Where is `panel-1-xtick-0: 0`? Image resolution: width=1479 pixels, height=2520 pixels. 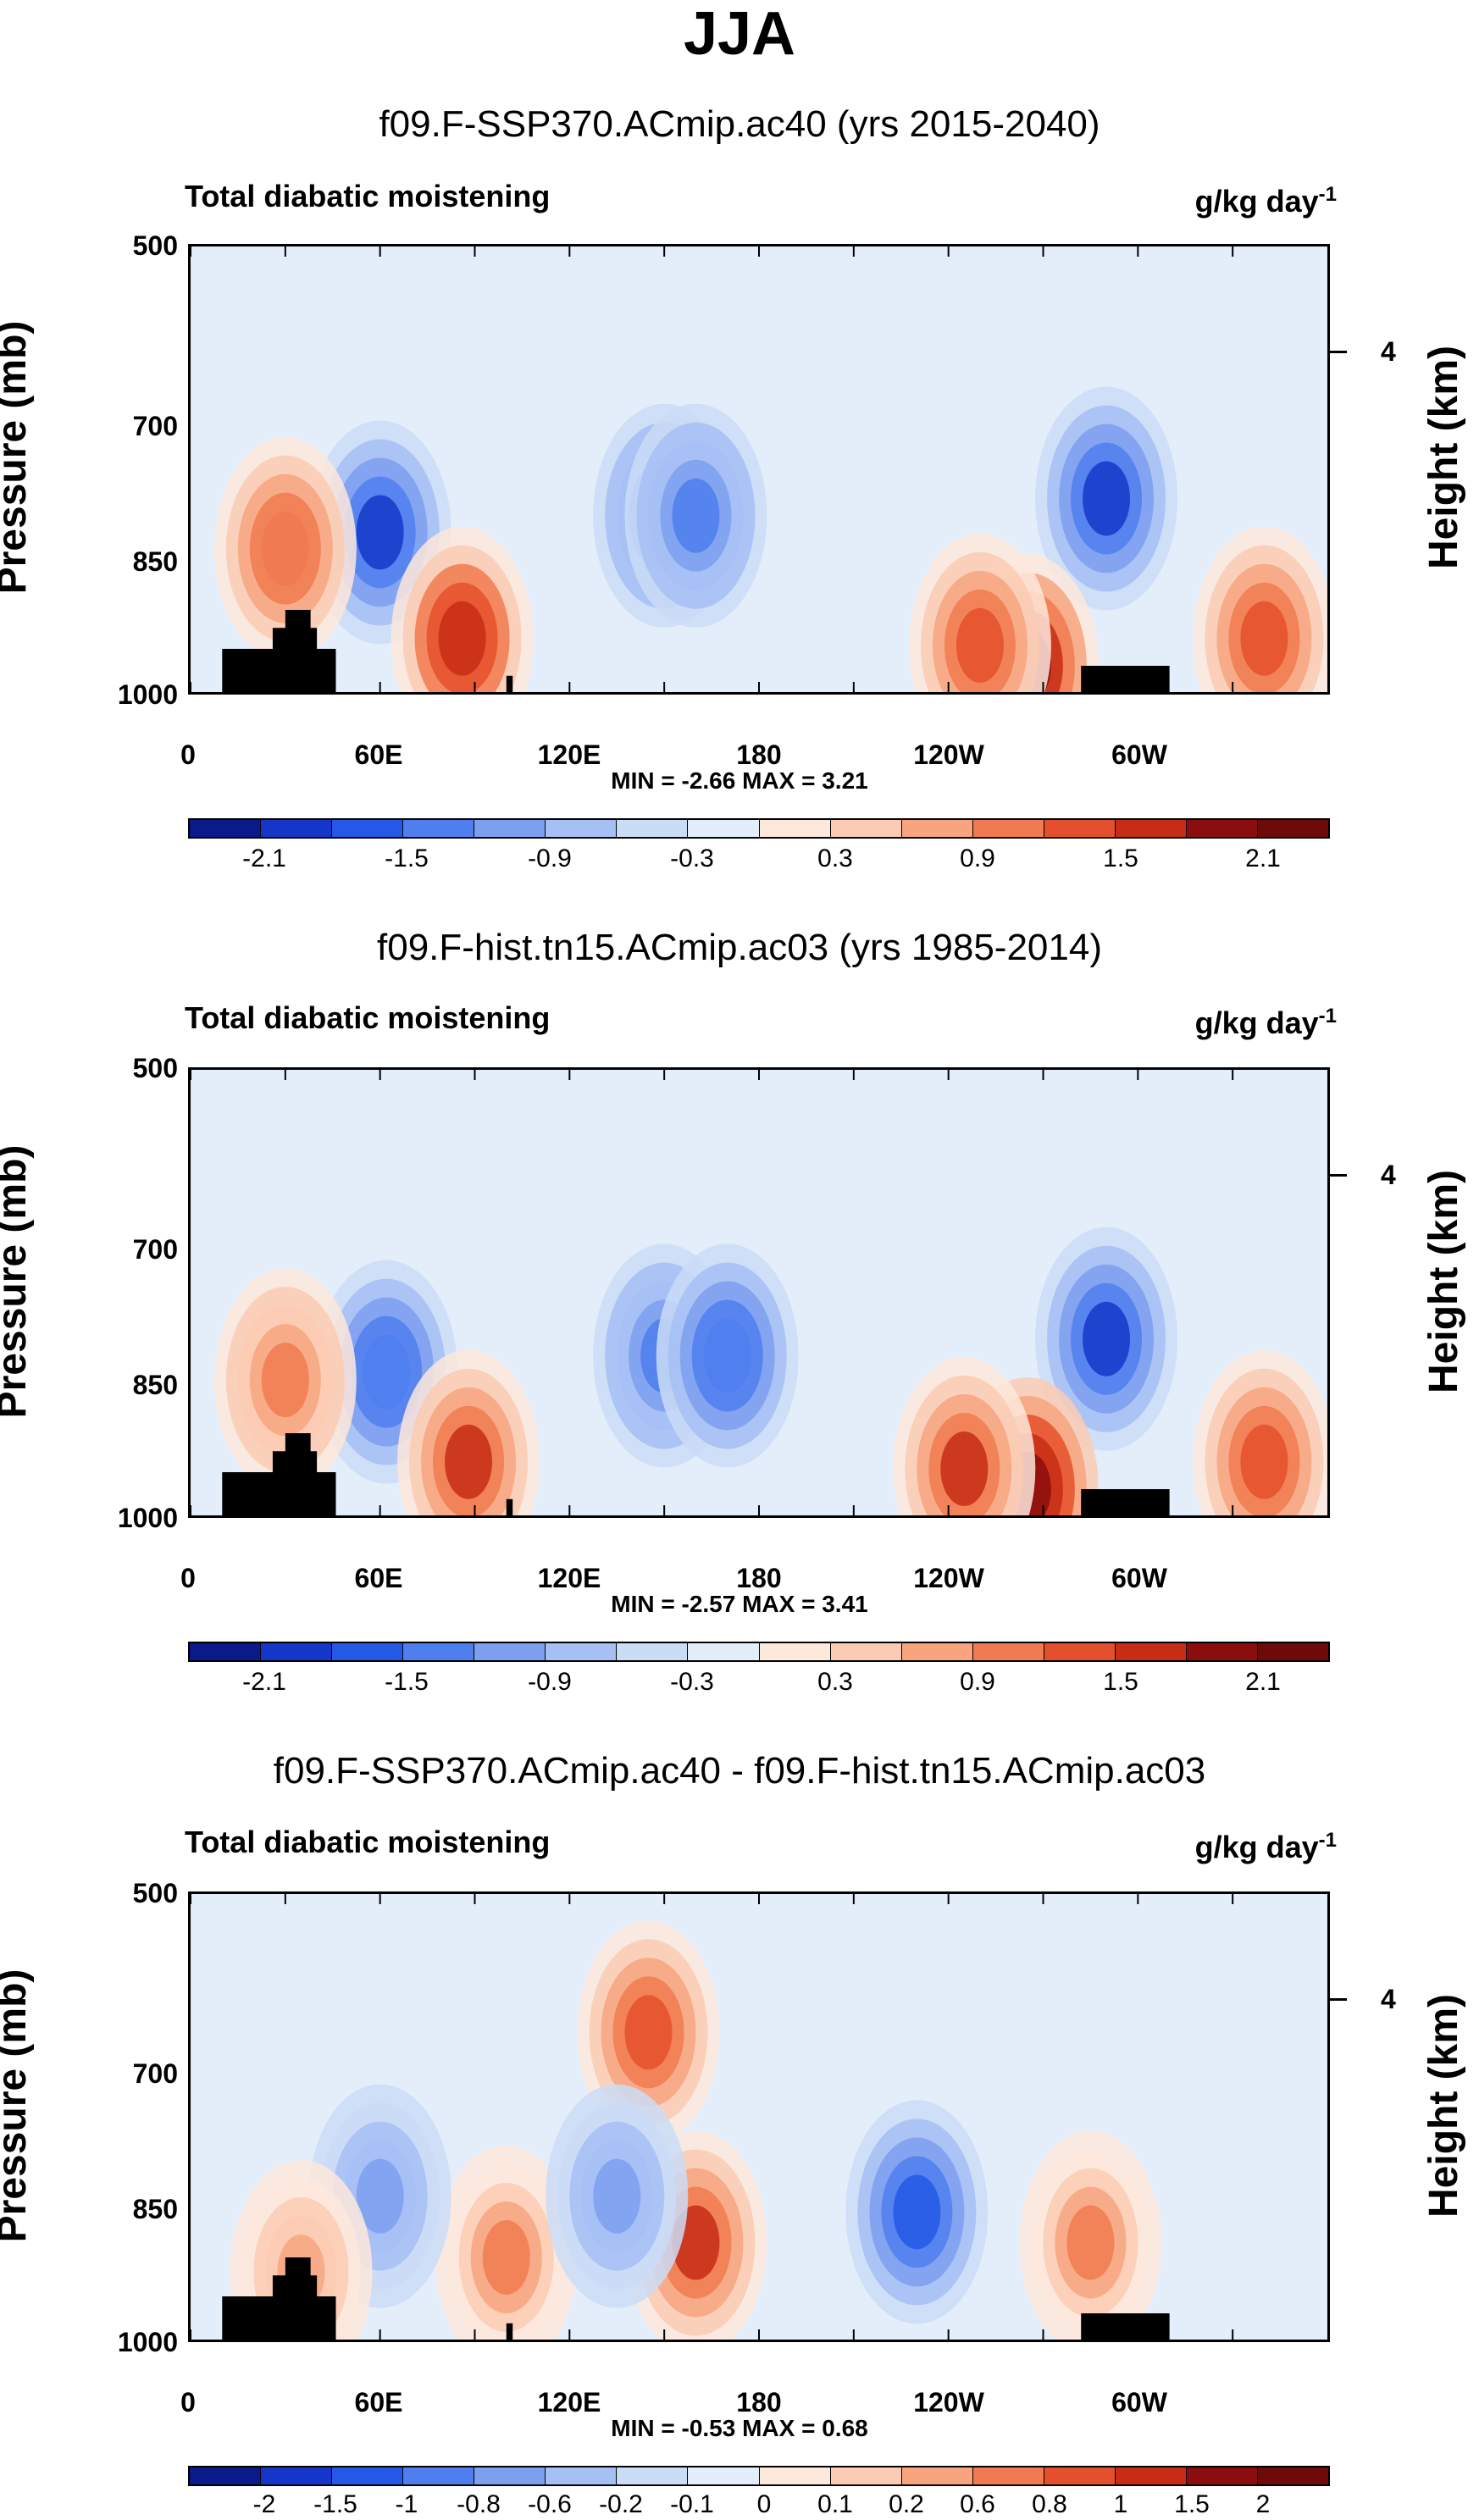 panel-1-xtick-0: 0 is located at coordinates (188, 754).